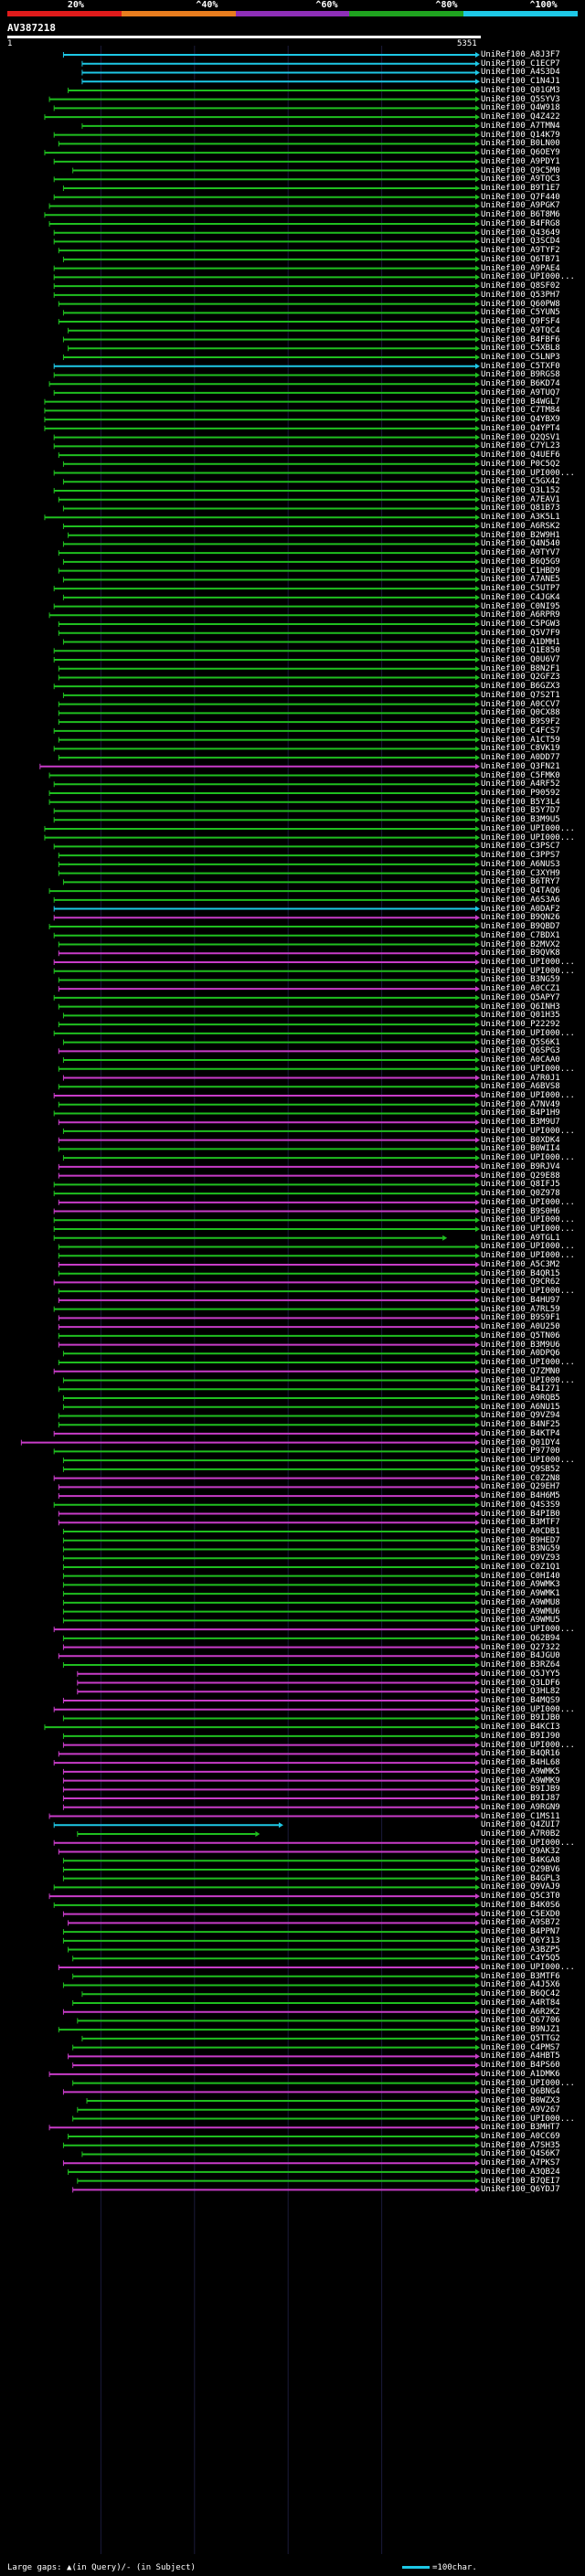 This screenshot has width=585, height=2576. What do you see at coordinates (520, 509) in the screenshot?
I see `hit-label: UniRef100_Q81B73` at bounding box center [520, 509].